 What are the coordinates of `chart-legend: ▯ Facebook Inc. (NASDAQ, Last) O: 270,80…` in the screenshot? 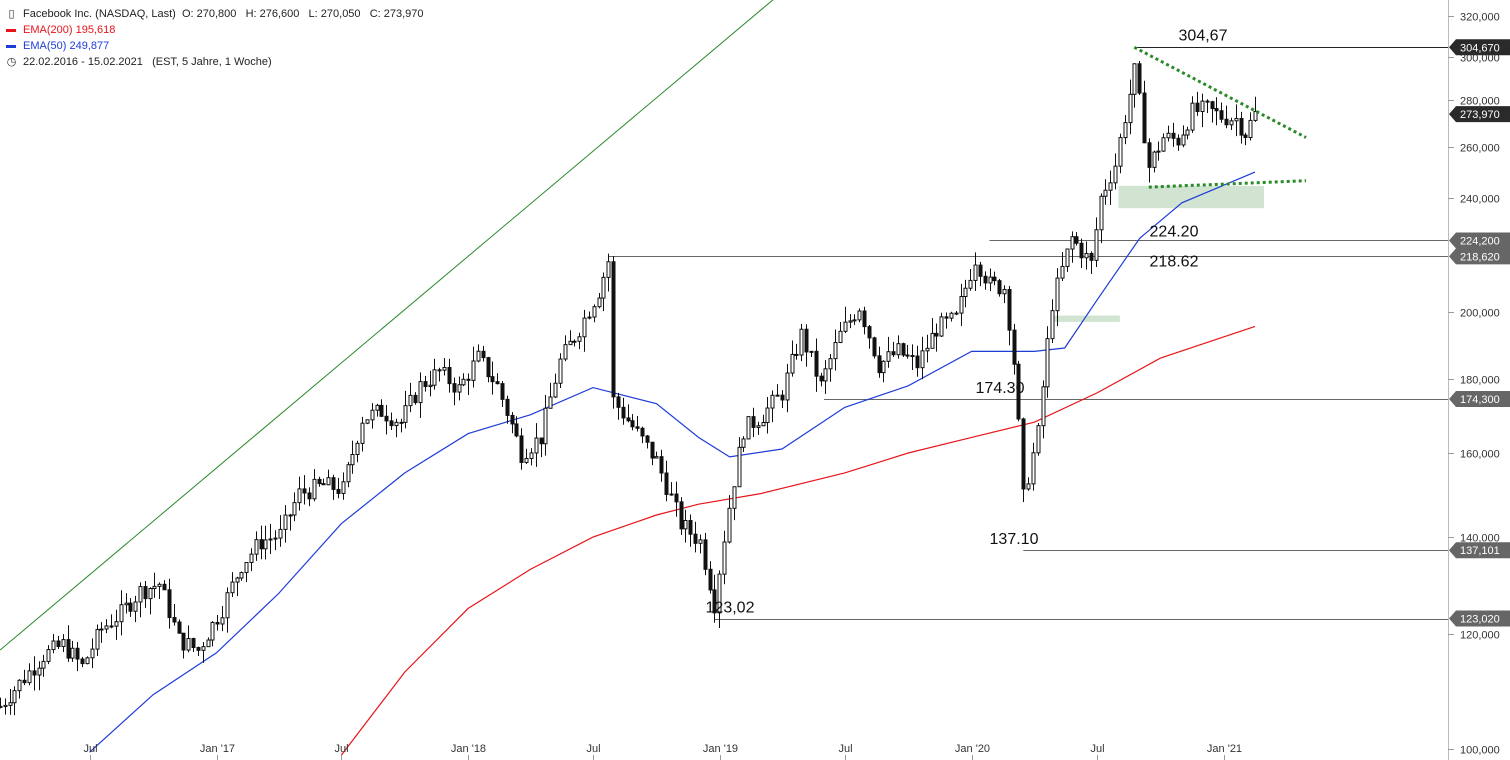 It's located at (215, 38).